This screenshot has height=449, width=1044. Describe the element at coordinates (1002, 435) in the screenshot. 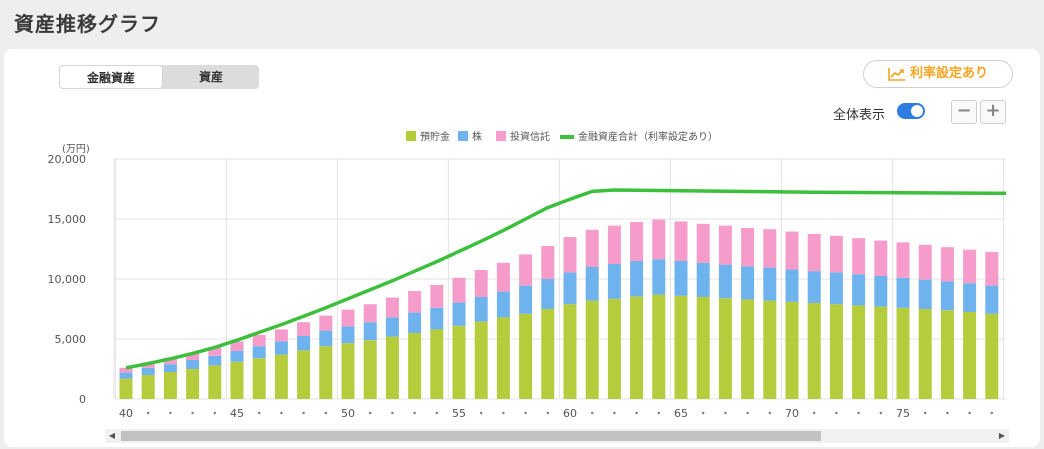

I see `scroll-right-arrow: ▶` at that location.